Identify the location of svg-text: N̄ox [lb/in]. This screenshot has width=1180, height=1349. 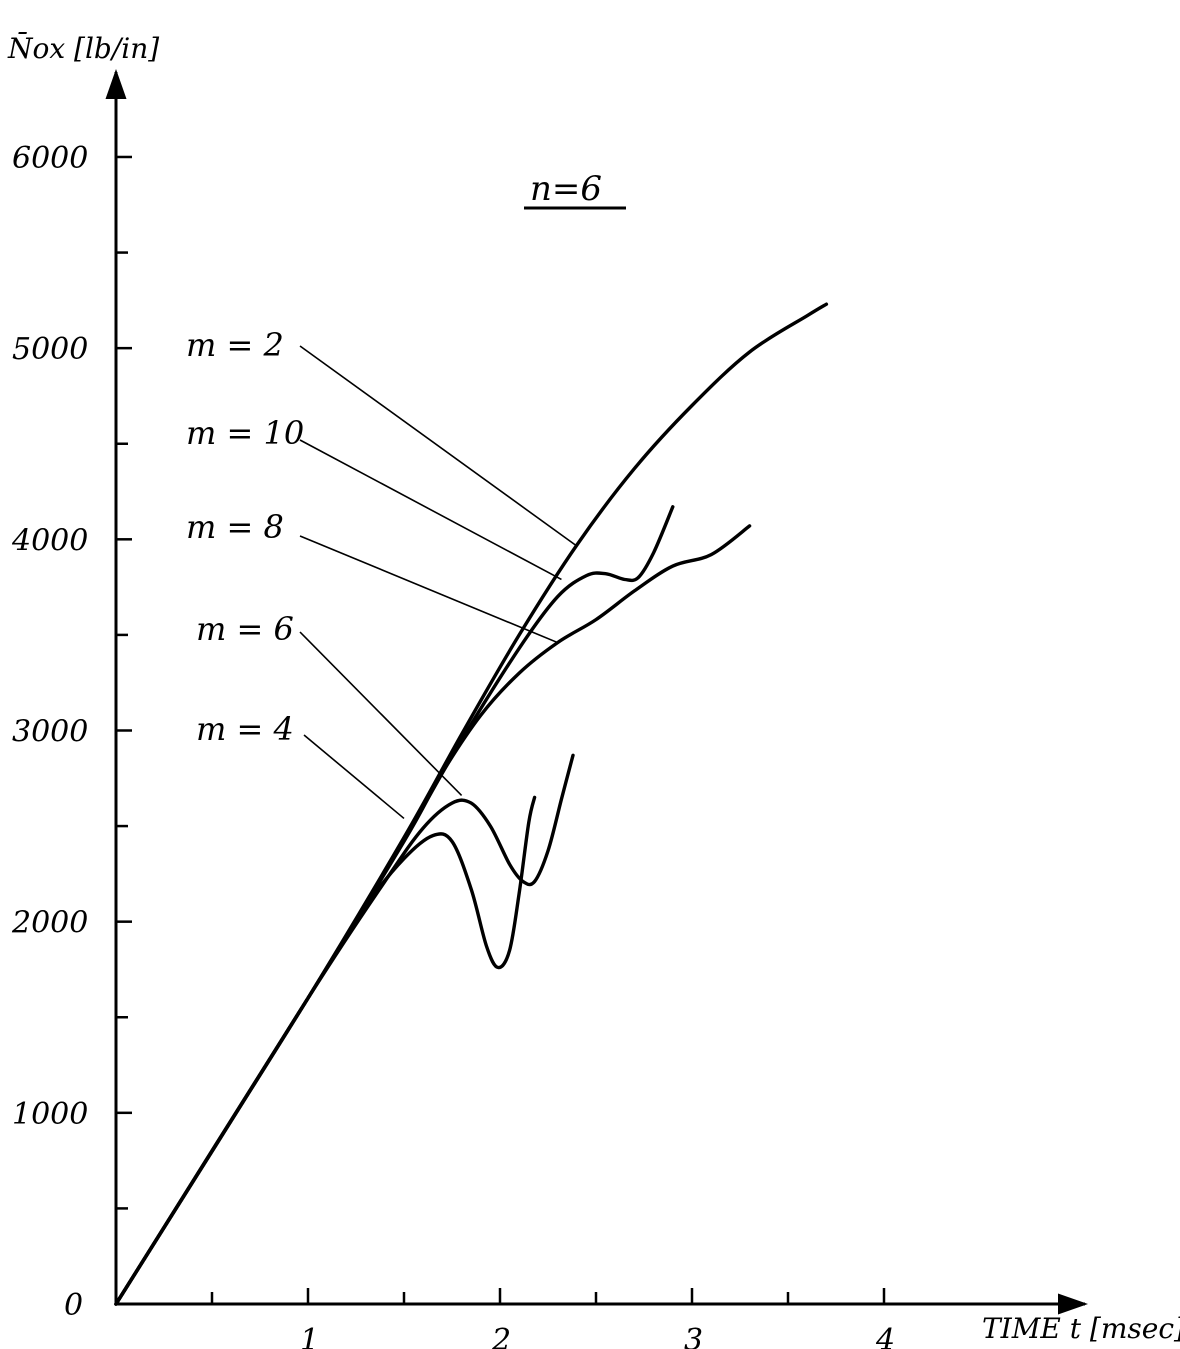
(83, 48).